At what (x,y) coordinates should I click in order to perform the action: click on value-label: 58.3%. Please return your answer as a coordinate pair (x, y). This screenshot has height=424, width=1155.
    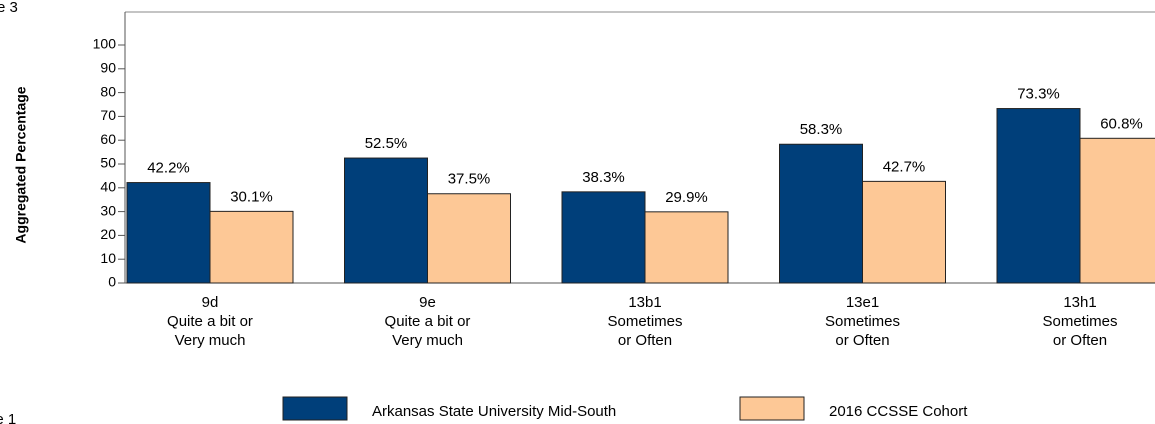
    Looking at the image, I should click on (821, 129).